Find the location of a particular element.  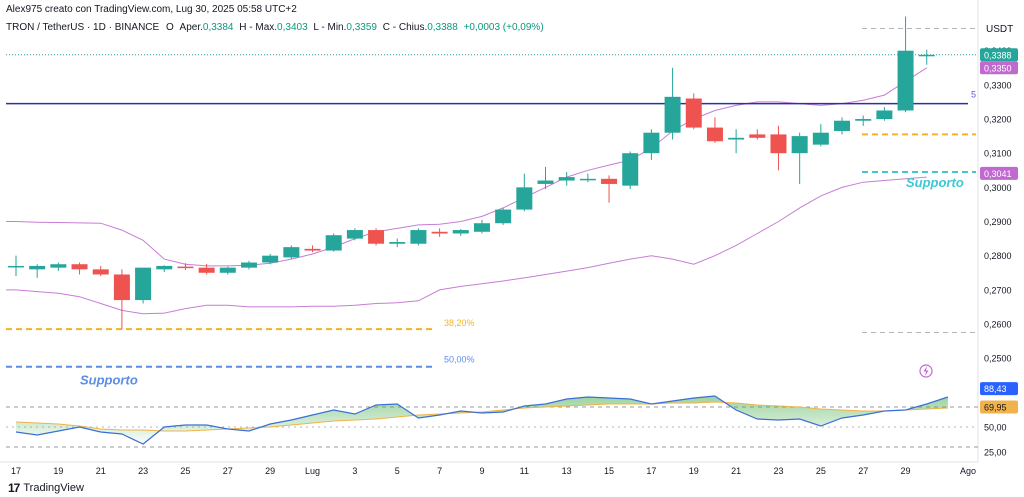

time-tick-label: 13 is located at coordinates (567, 471).